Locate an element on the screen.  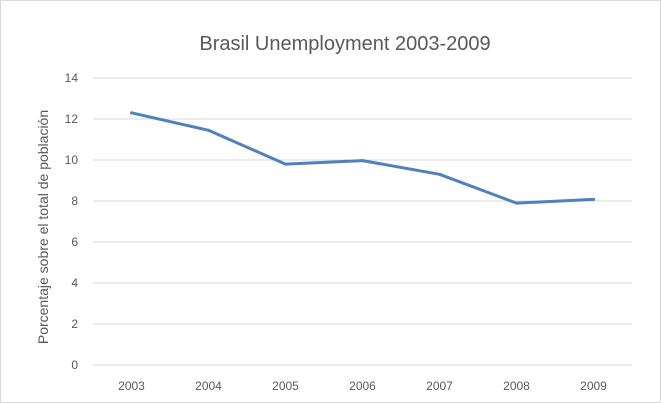
data-point-2007 is located at coordinates (439, 174).